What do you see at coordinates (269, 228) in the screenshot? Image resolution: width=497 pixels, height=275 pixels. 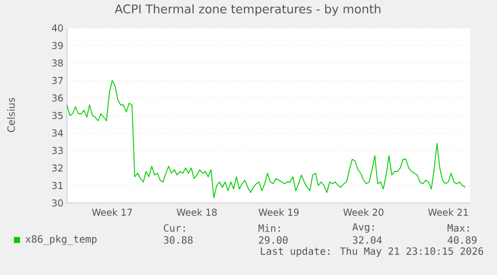 I see `text: Min:` at bounding box center [269, 228].